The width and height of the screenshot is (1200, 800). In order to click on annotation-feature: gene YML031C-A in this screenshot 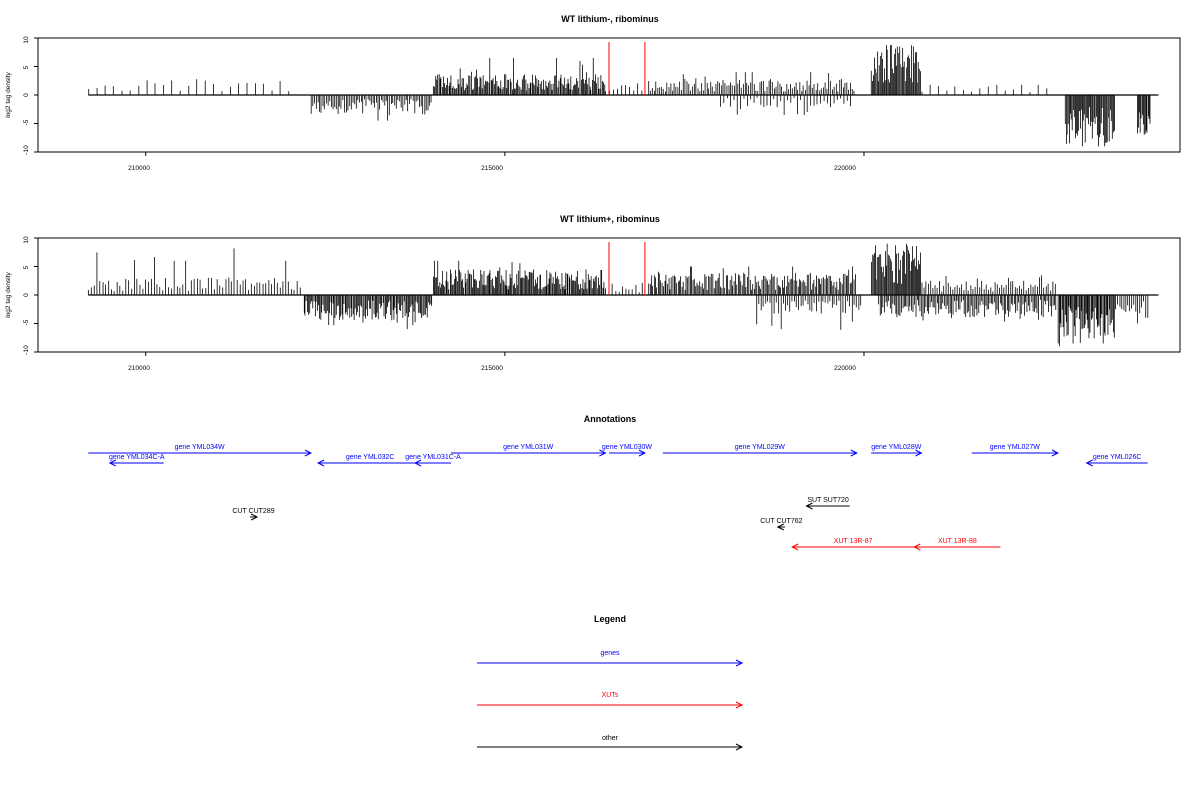, I will do `click(433, 460)`.